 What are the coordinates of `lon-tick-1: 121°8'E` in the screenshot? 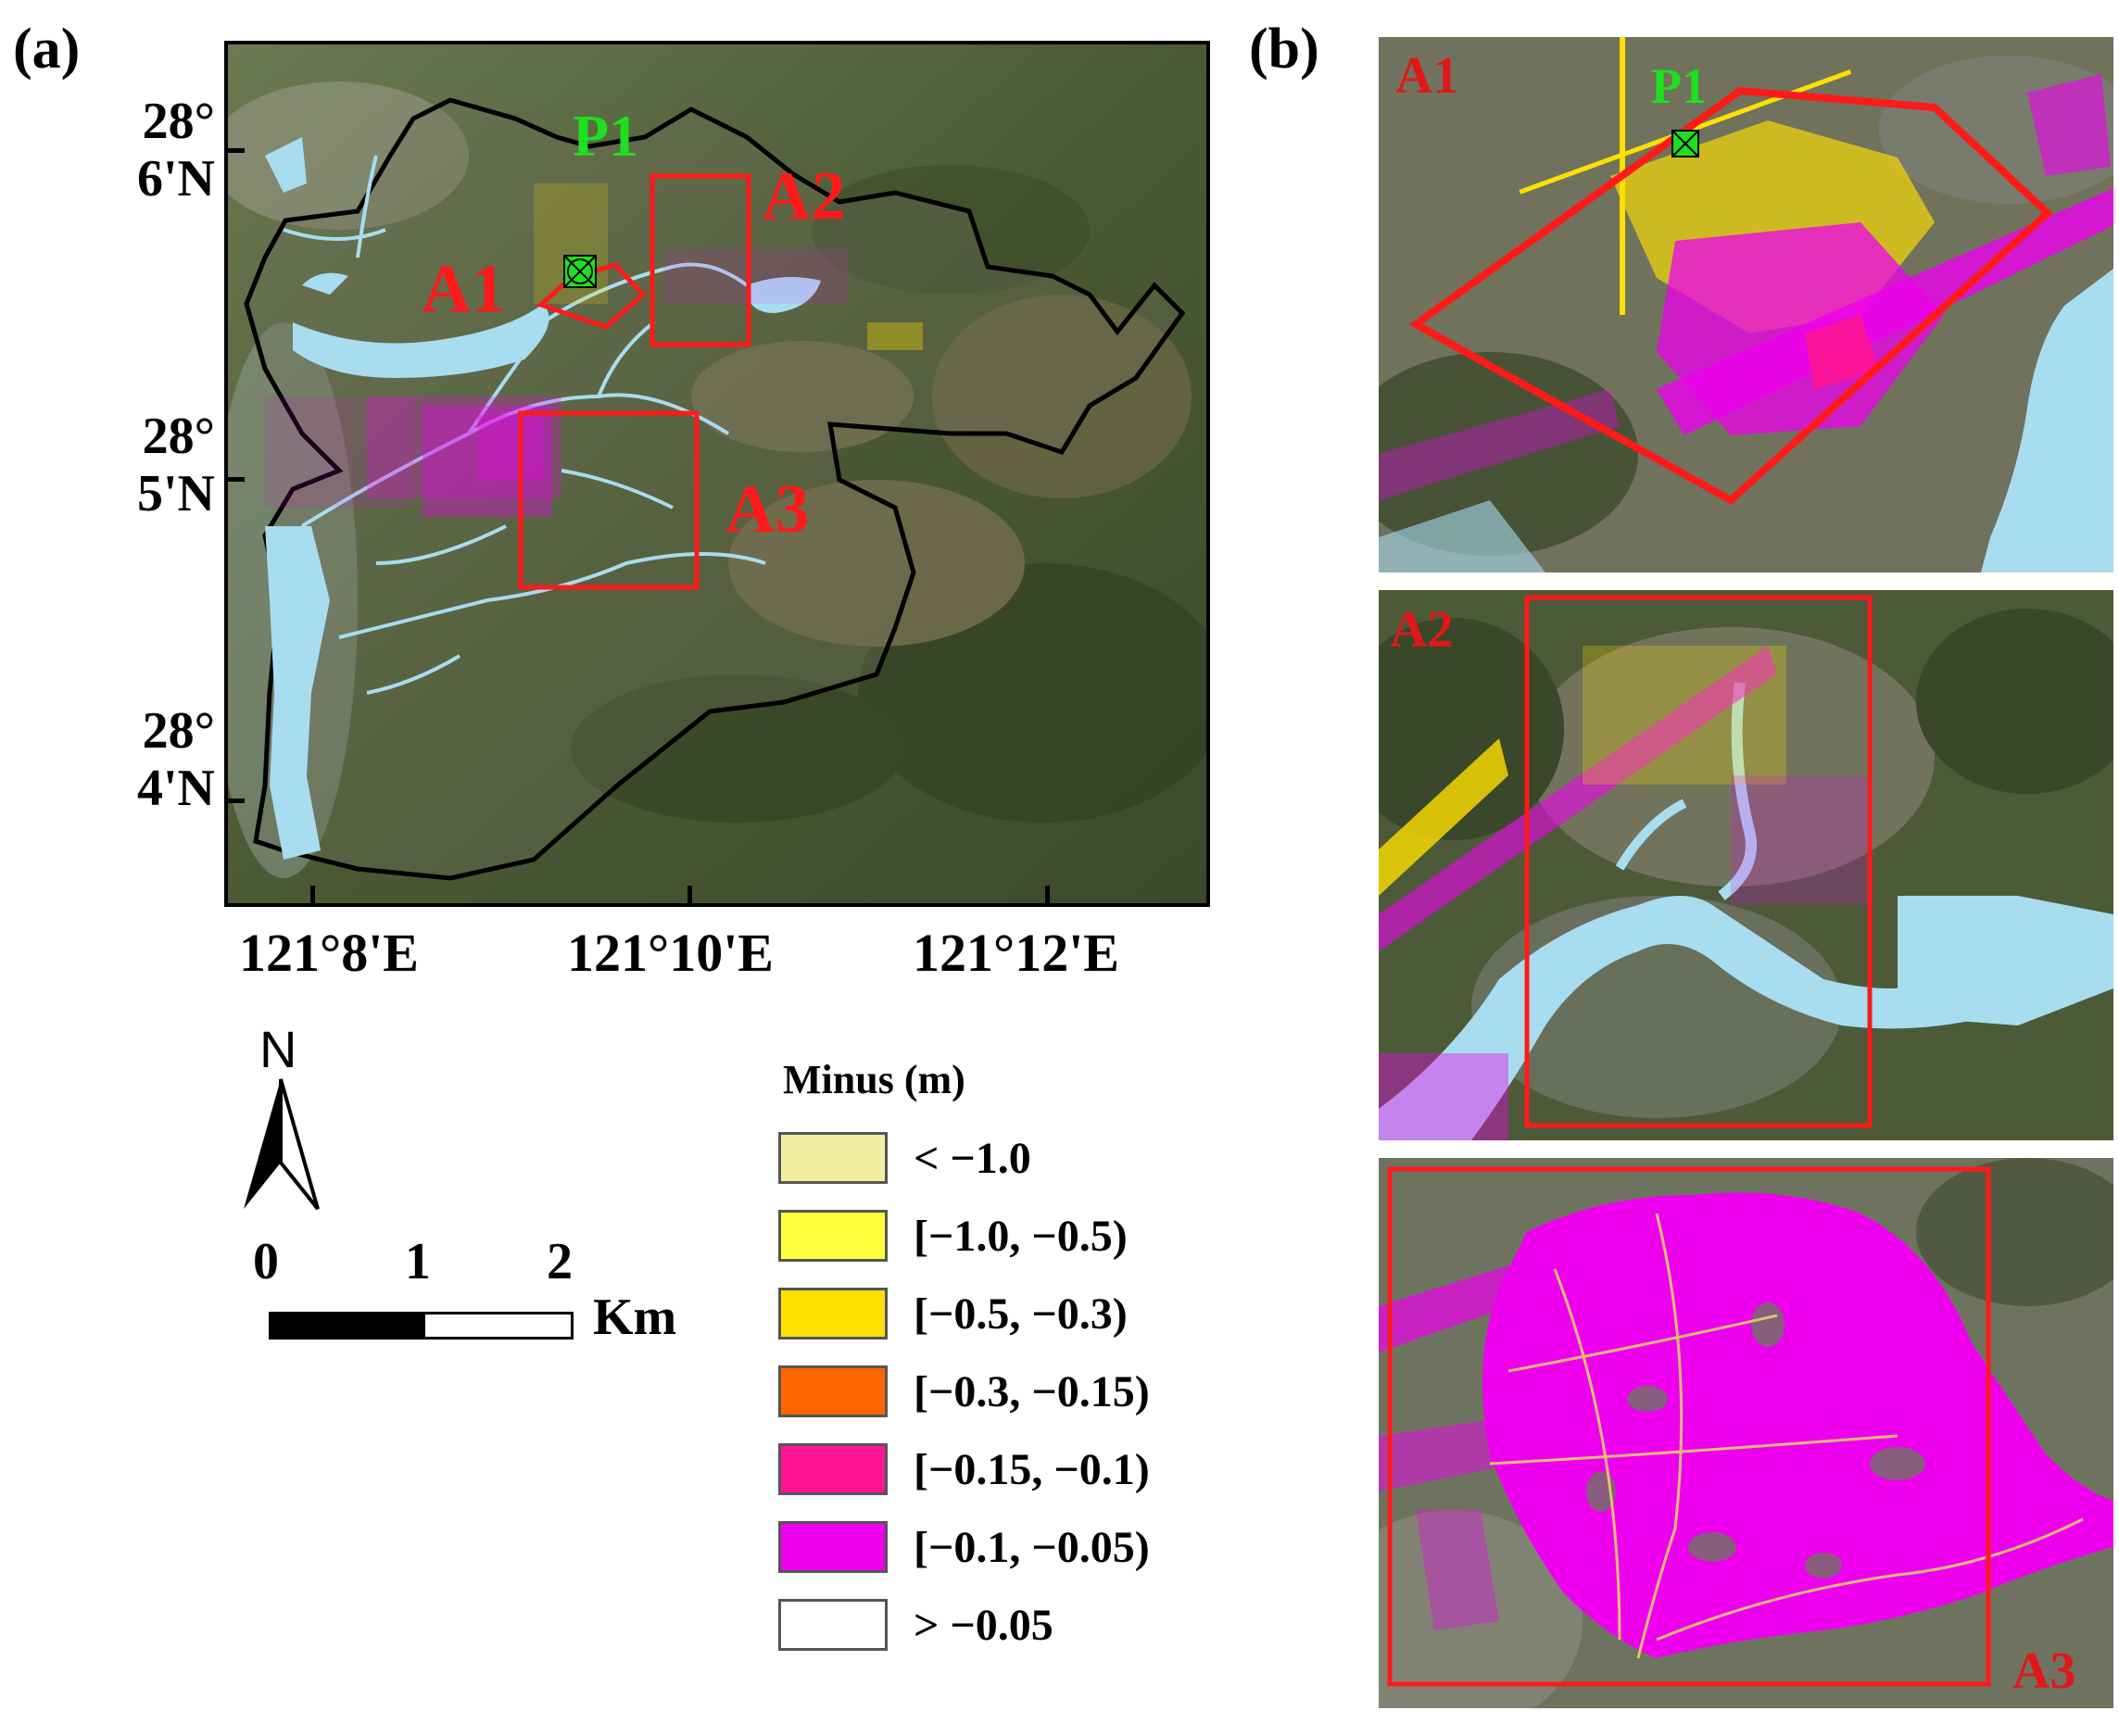 It's located at (329, 953).